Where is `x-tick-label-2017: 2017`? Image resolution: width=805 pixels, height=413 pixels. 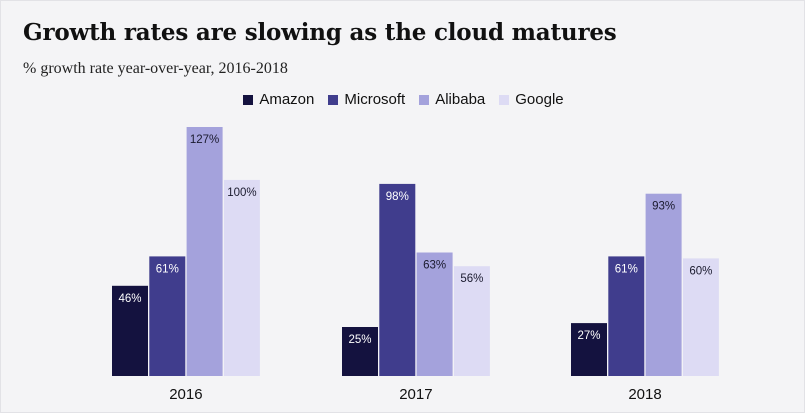 x-tick-label-2017: 2017 is located at coordinates (415, 394).